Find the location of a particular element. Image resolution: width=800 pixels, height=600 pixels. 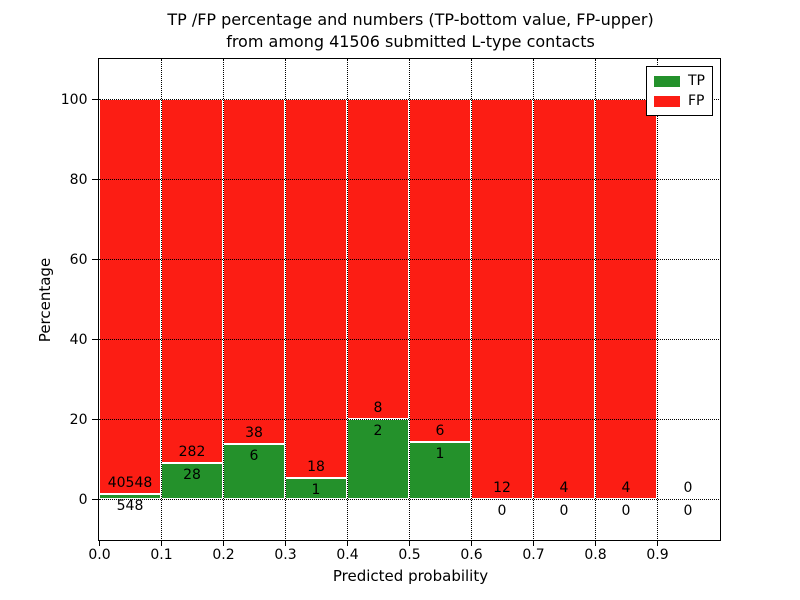

tp-count-label: 6 is located at coordinates (254, 456).